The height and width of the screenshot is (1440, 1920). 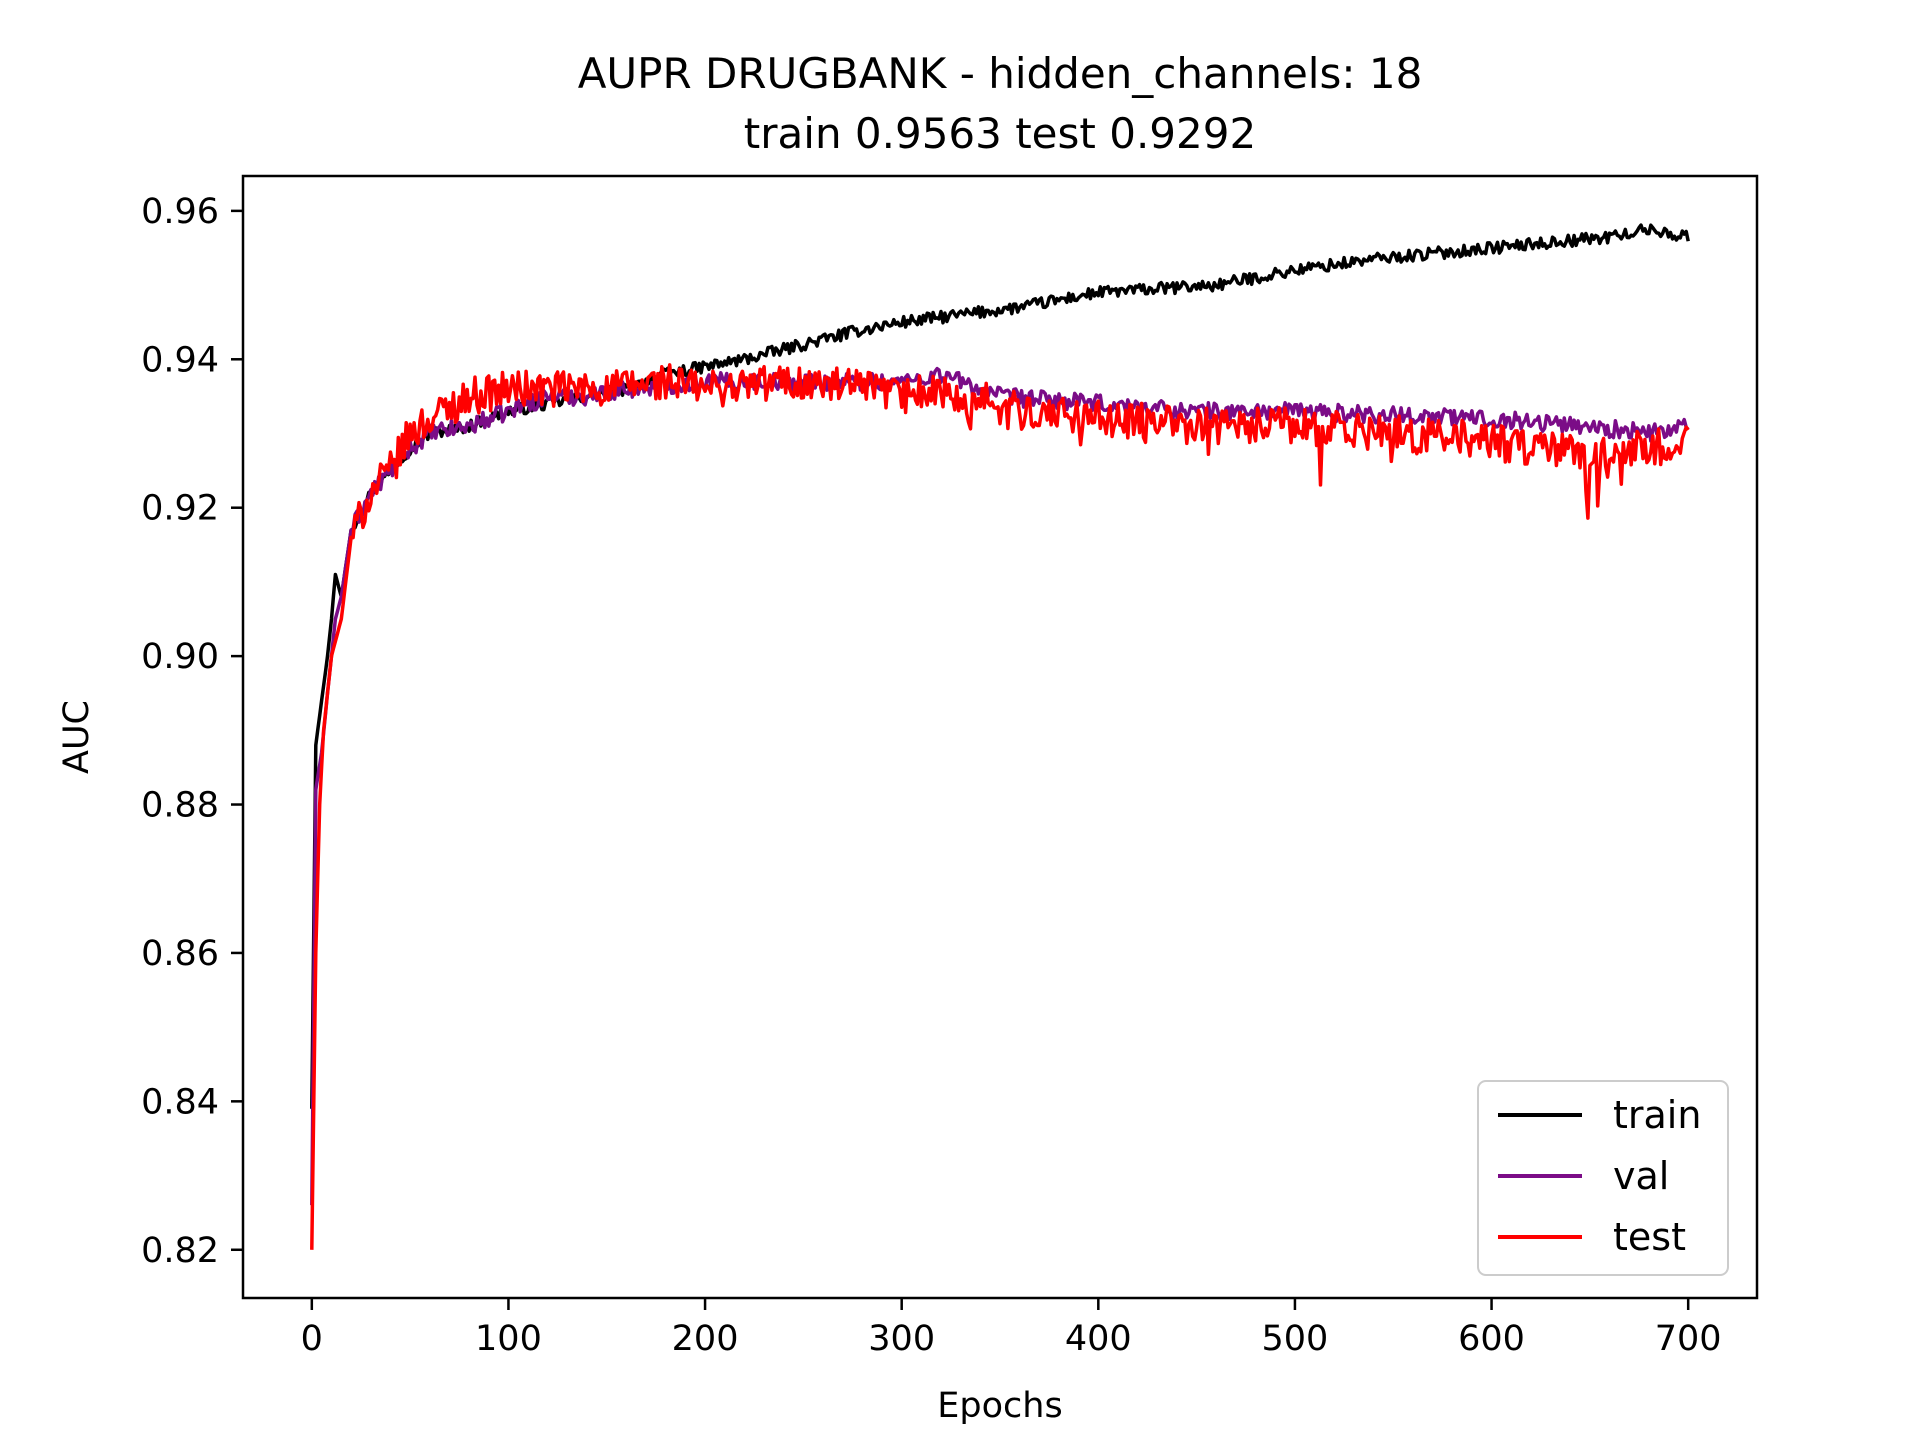 What do you see at coordinates (901, 1339) in the screenshot?
I see `x-tick-label: 300` at bounding box center [901, 1339].